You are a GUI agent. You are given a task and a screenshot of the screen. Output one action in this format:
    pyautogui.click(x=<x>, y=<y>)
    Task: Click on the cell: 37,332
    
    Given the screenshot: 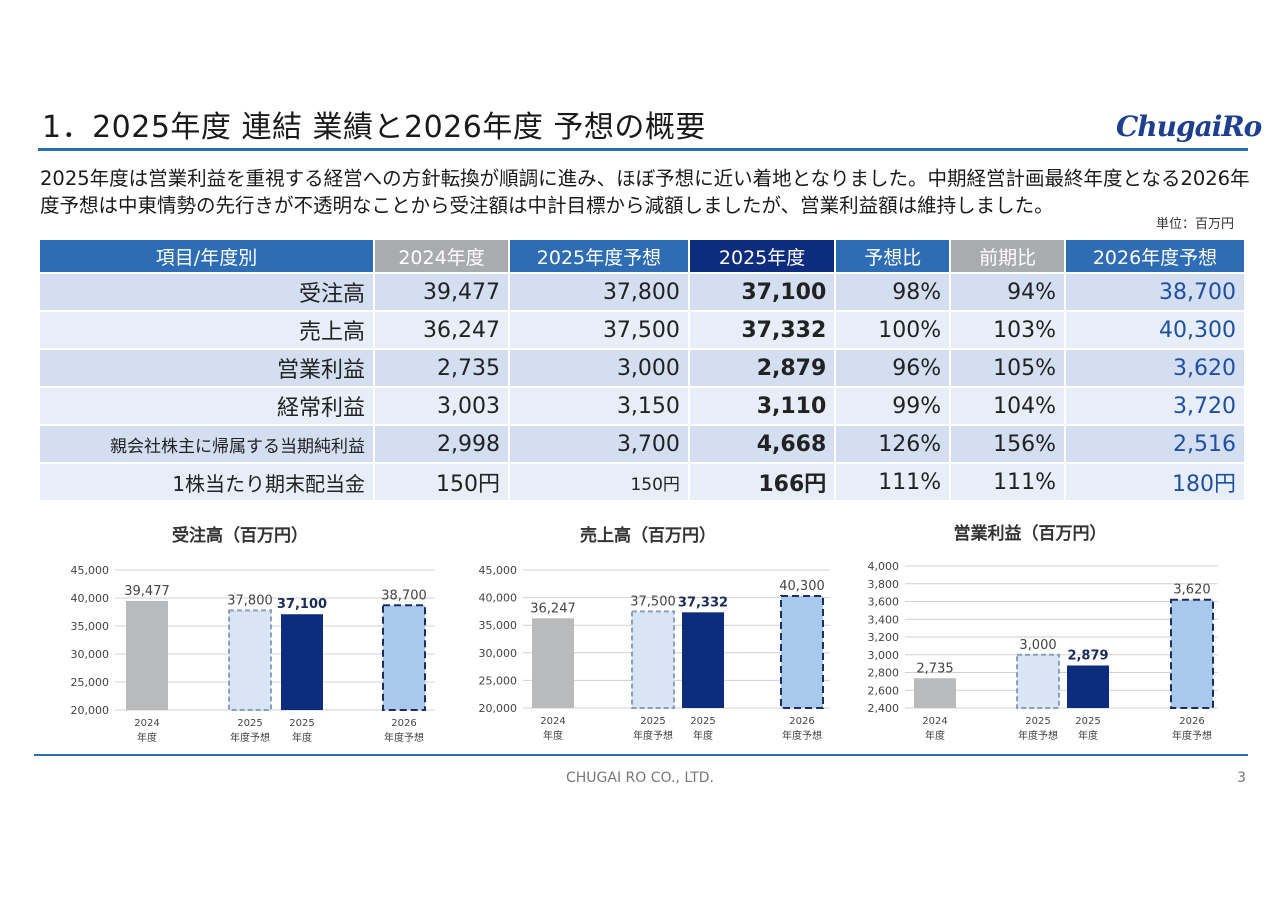 What is the action you would take?
    pyautogui.click(x=762, y=330)
    